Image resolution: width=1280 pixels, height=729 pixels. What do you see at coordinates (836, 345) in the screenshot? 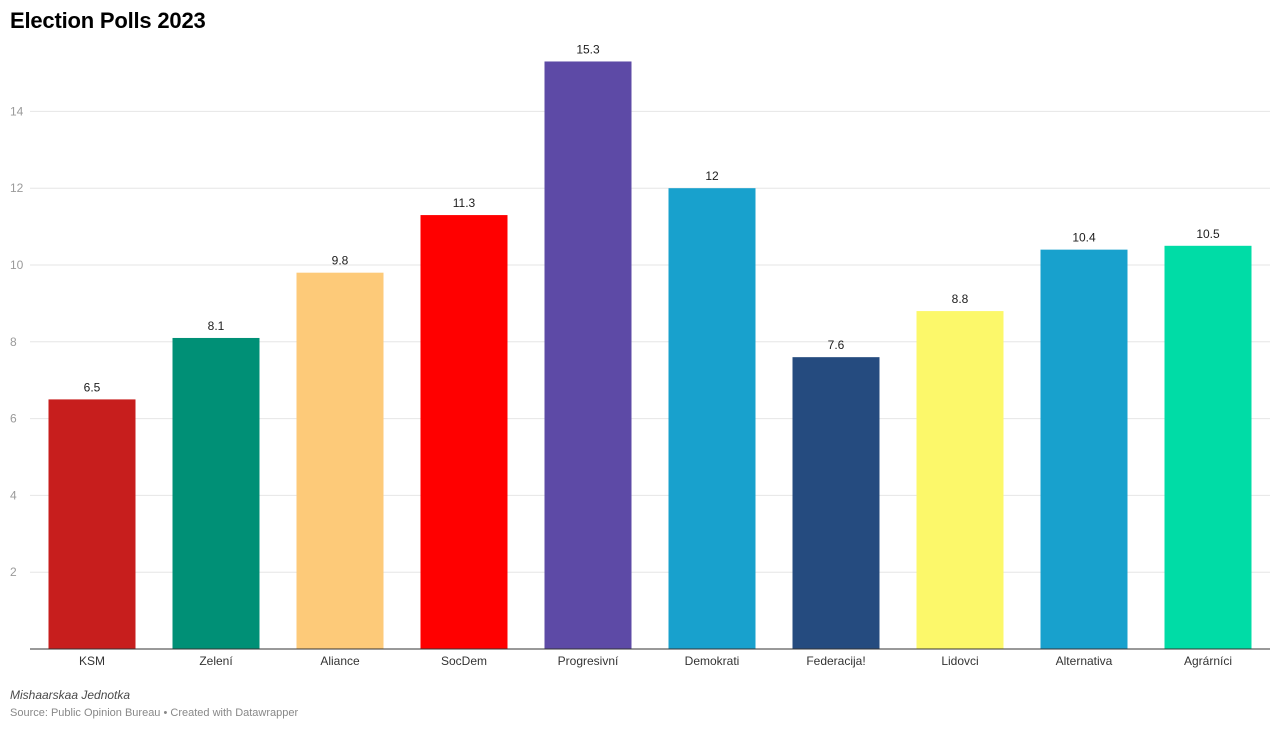
I see `value-label: 7.6` at bounding box center [836, 345].